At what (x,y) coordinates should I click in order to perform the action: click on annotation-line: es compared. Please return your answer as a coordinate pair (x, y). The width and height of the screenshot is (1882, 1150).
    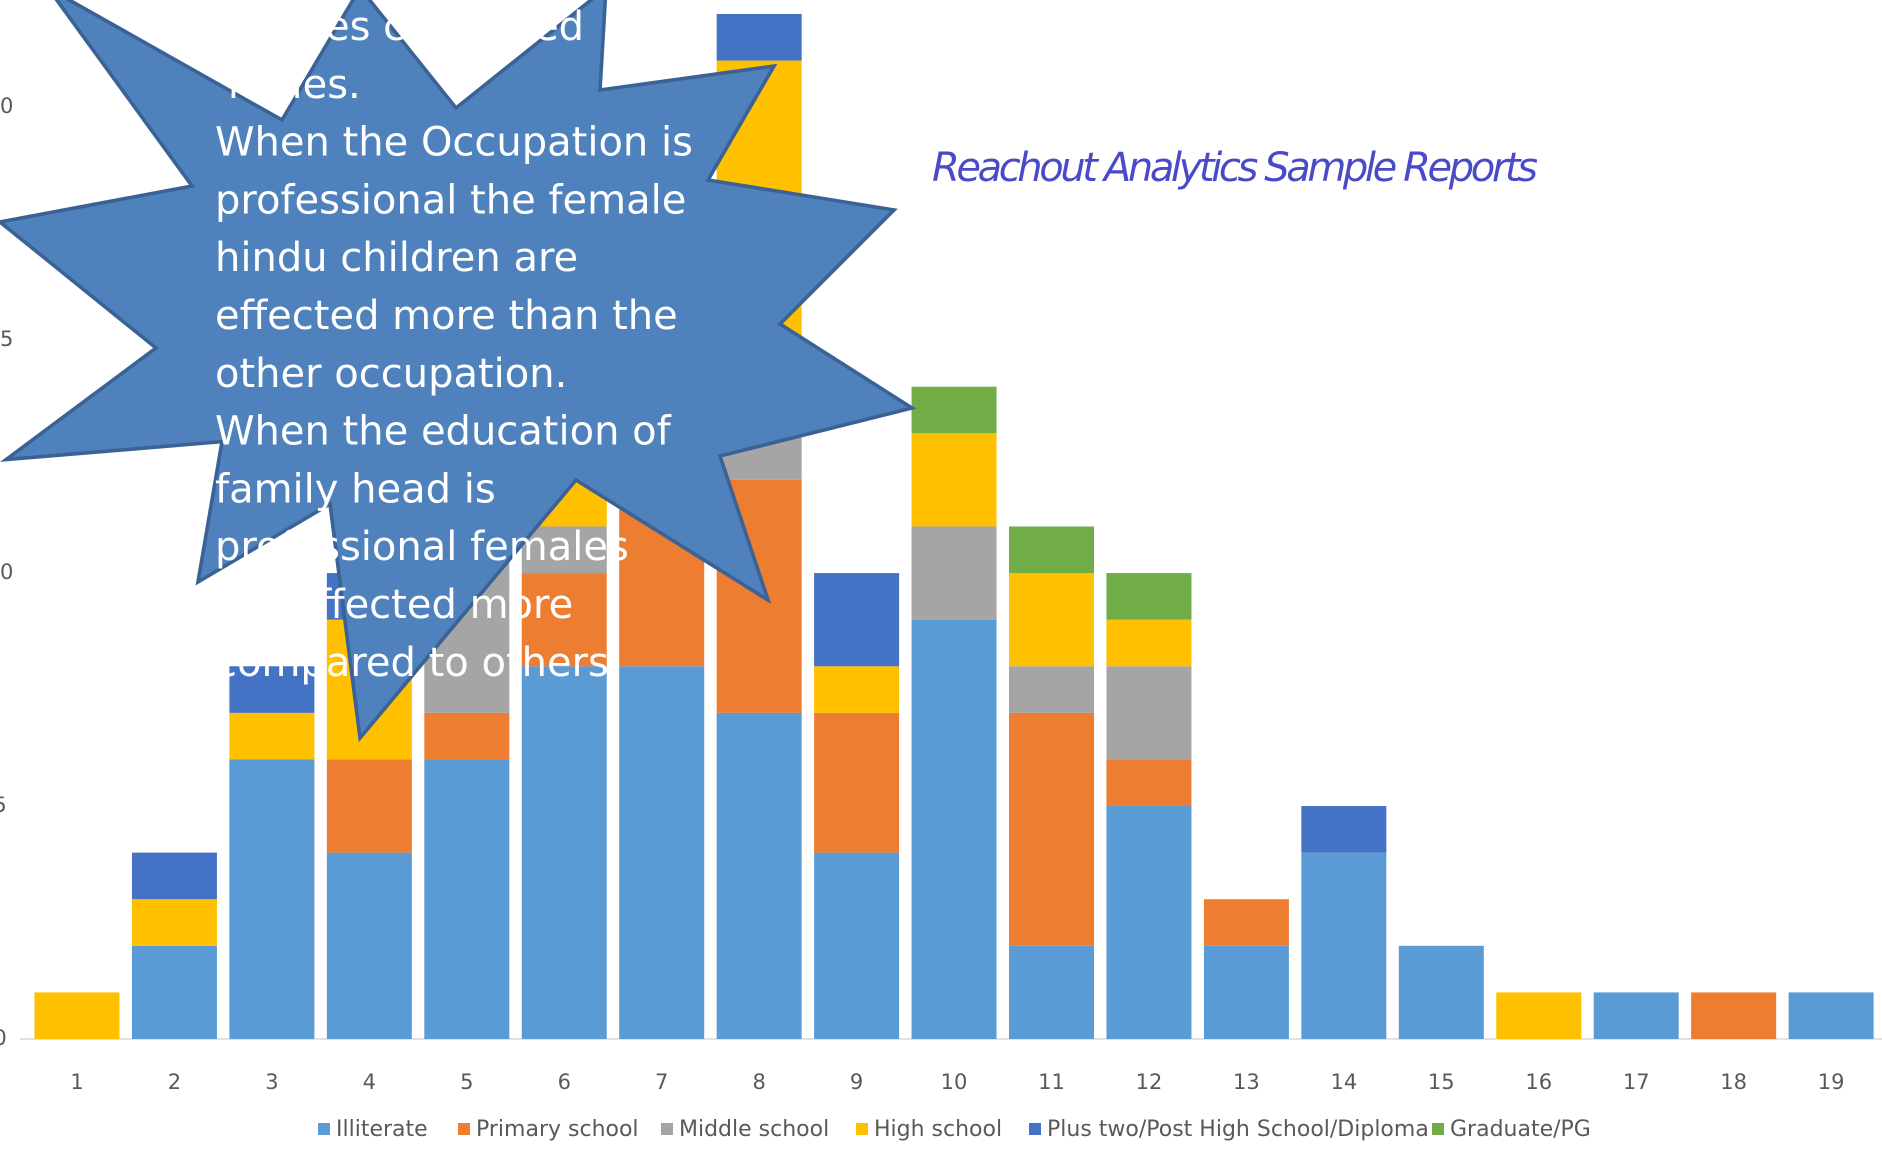
    Looking at the image, I should click on (454, 27).